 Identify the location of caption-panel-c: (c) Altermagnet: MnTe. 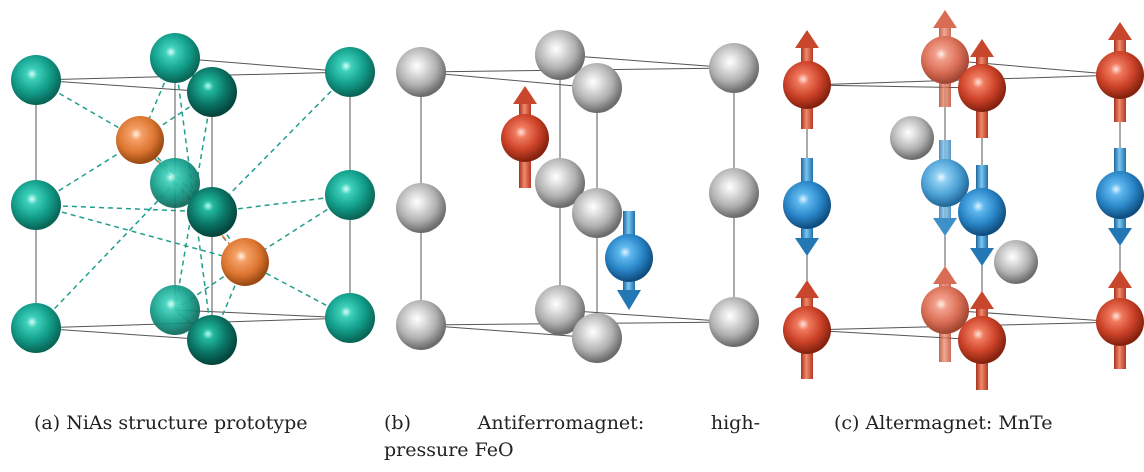
(943, 423).